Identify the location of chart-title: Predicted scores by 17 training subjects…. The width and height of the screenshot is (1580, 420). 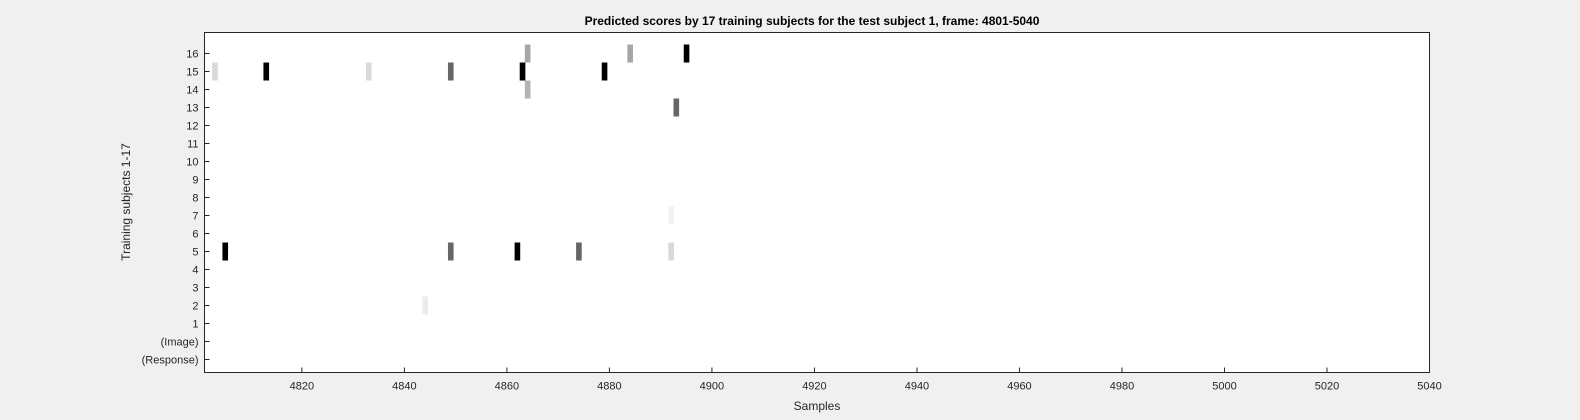
(812, 21).